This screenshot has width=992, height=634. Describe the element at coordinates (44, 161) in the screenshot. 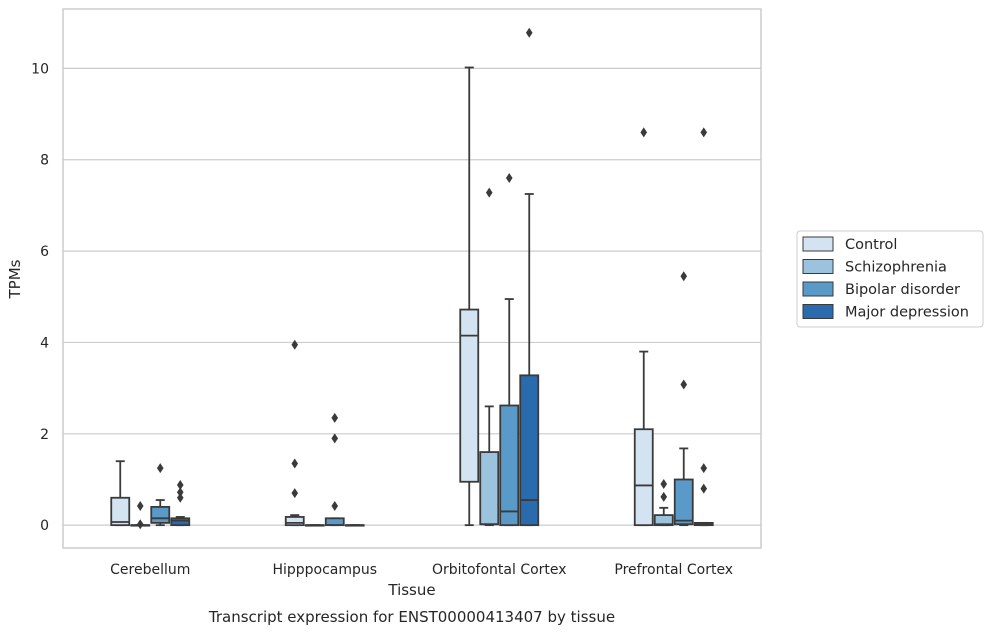

I see `y-tick-label: 8` at that location.